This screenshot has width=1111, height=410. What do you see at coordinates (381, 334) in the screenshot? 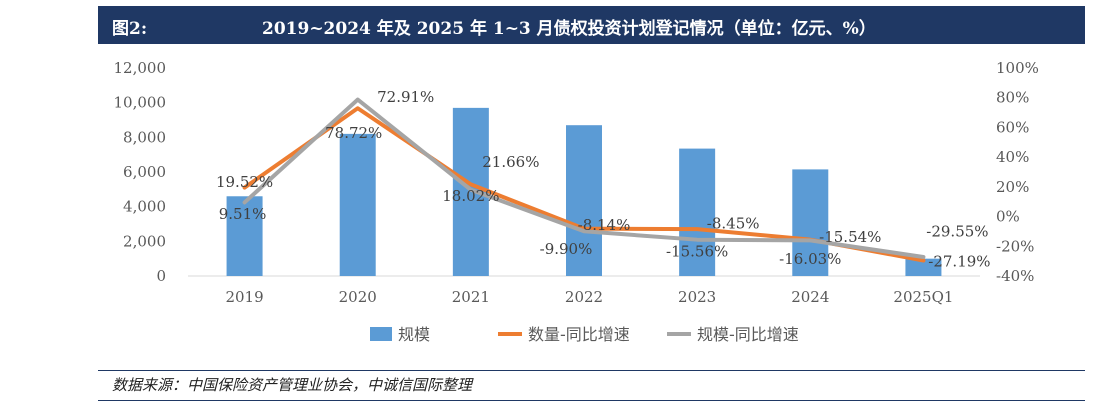
I see `legend-swatch-bar` at bounding box center [381, 334].